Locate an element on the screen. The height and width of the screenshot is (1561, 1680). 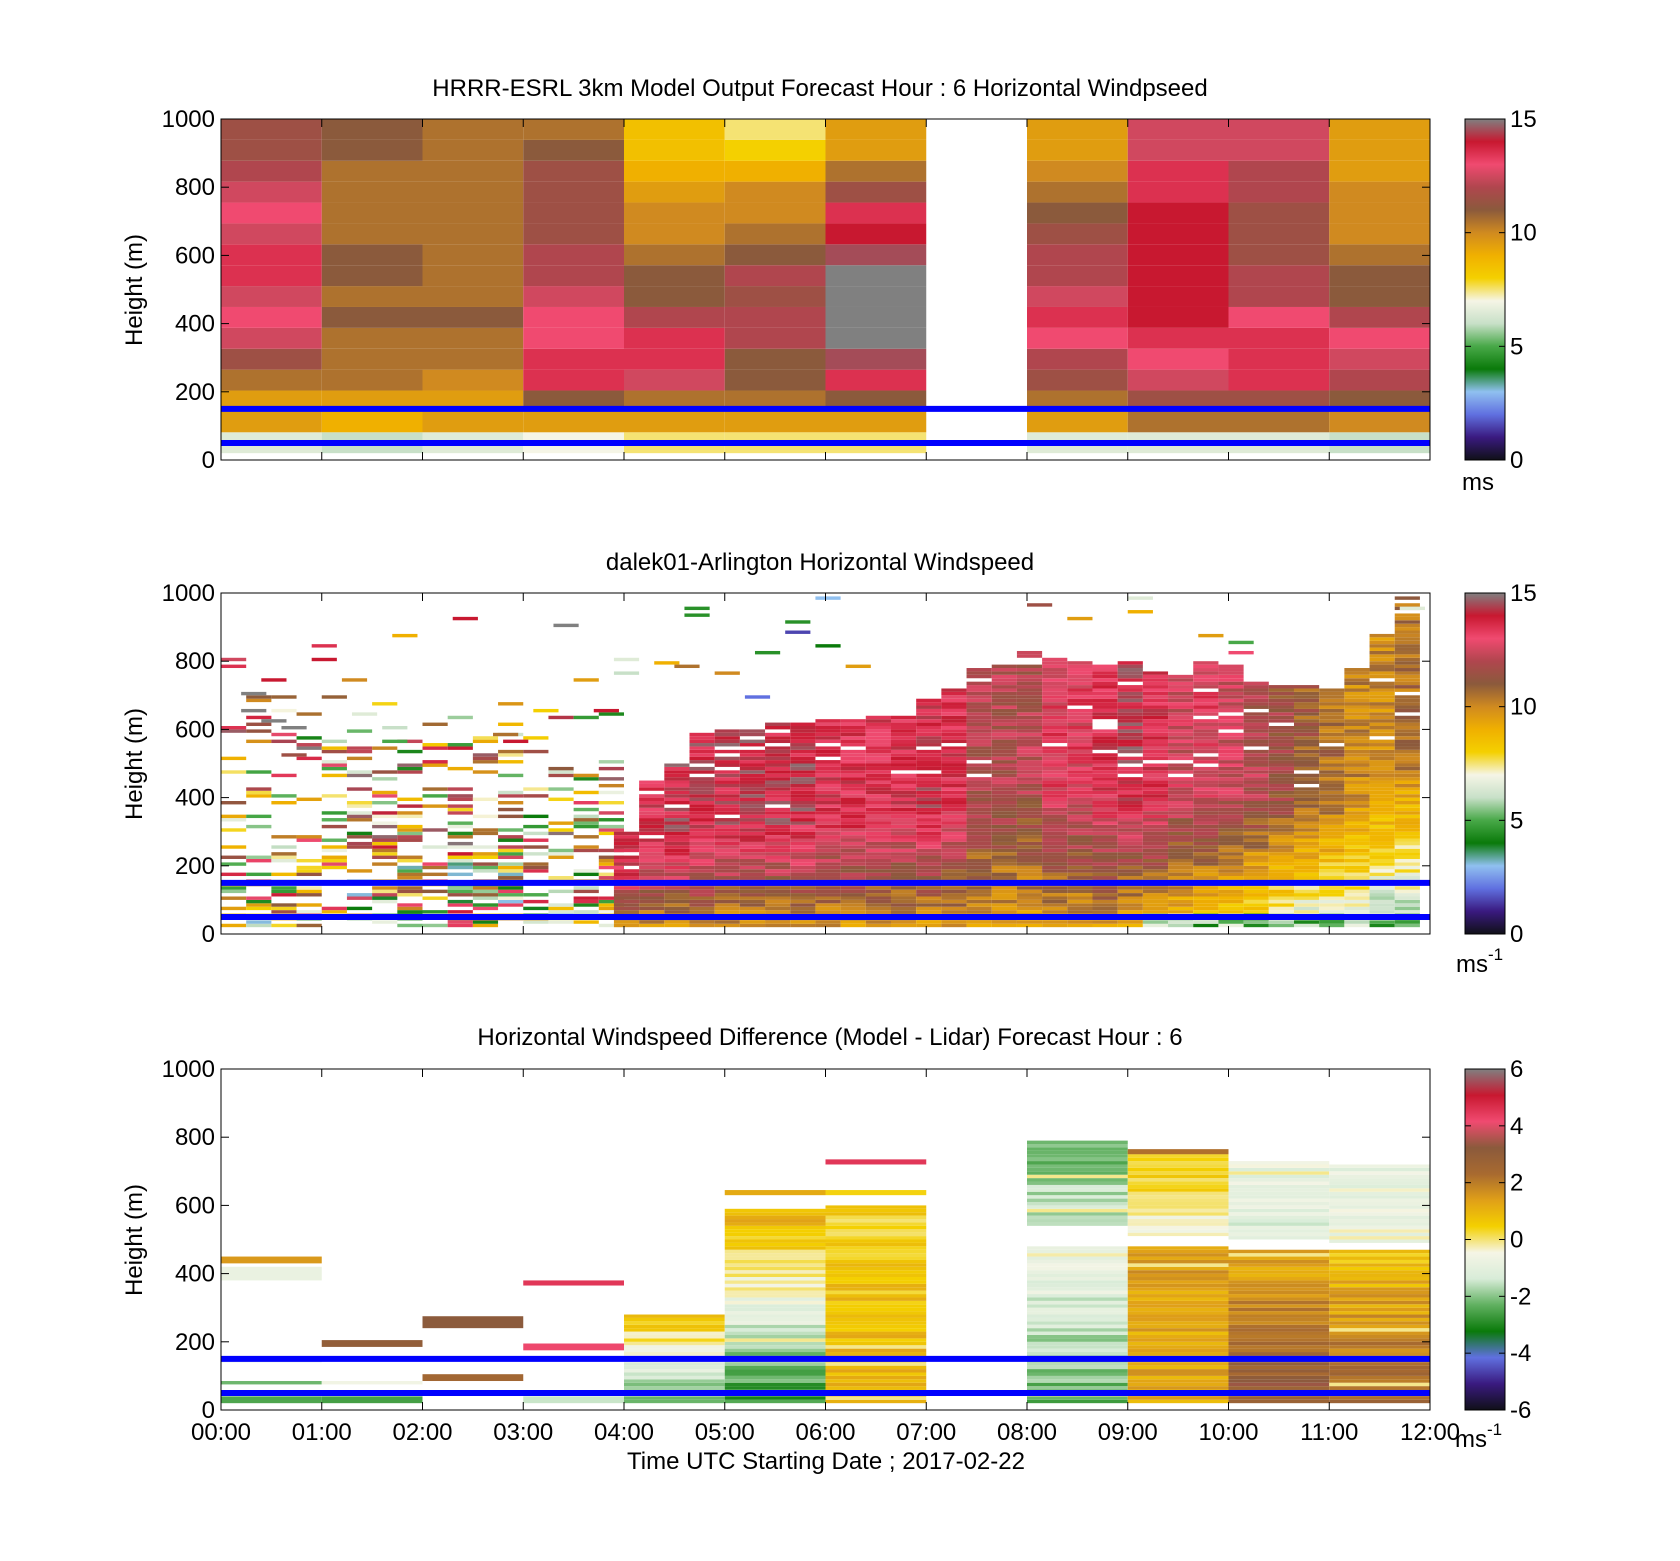
difference-segment is located at coordinates (473, 1322).